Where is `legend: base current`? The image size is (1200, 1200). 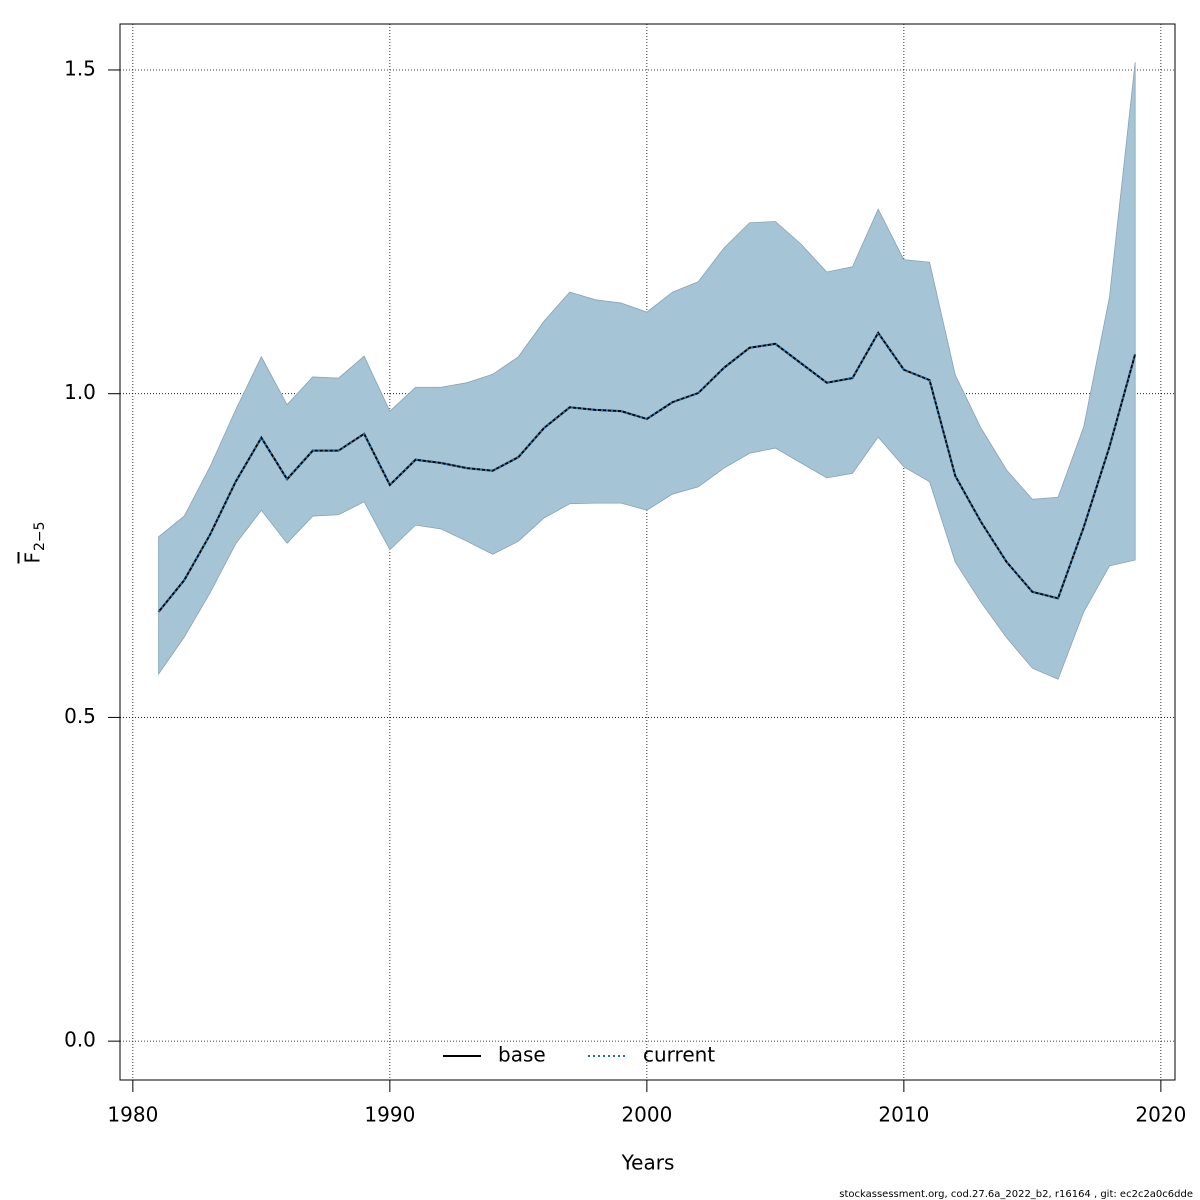
legend: base current is located at coordinates (579, 1055).